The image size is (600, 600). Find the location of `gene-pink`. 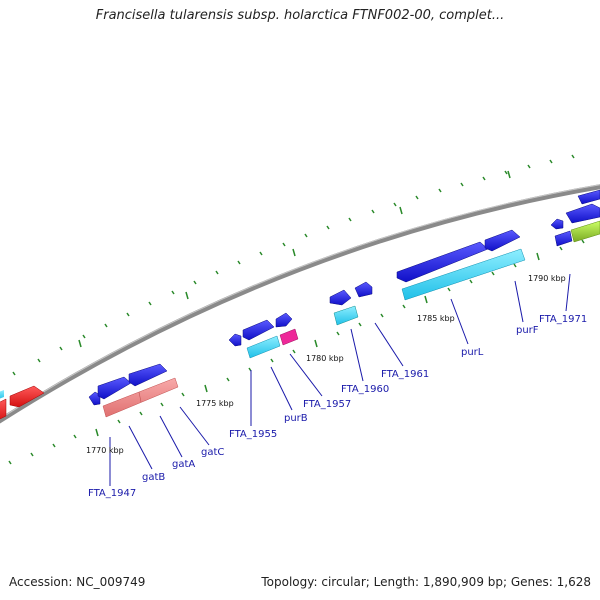

gene-pink is located at coordinates (289, 337).